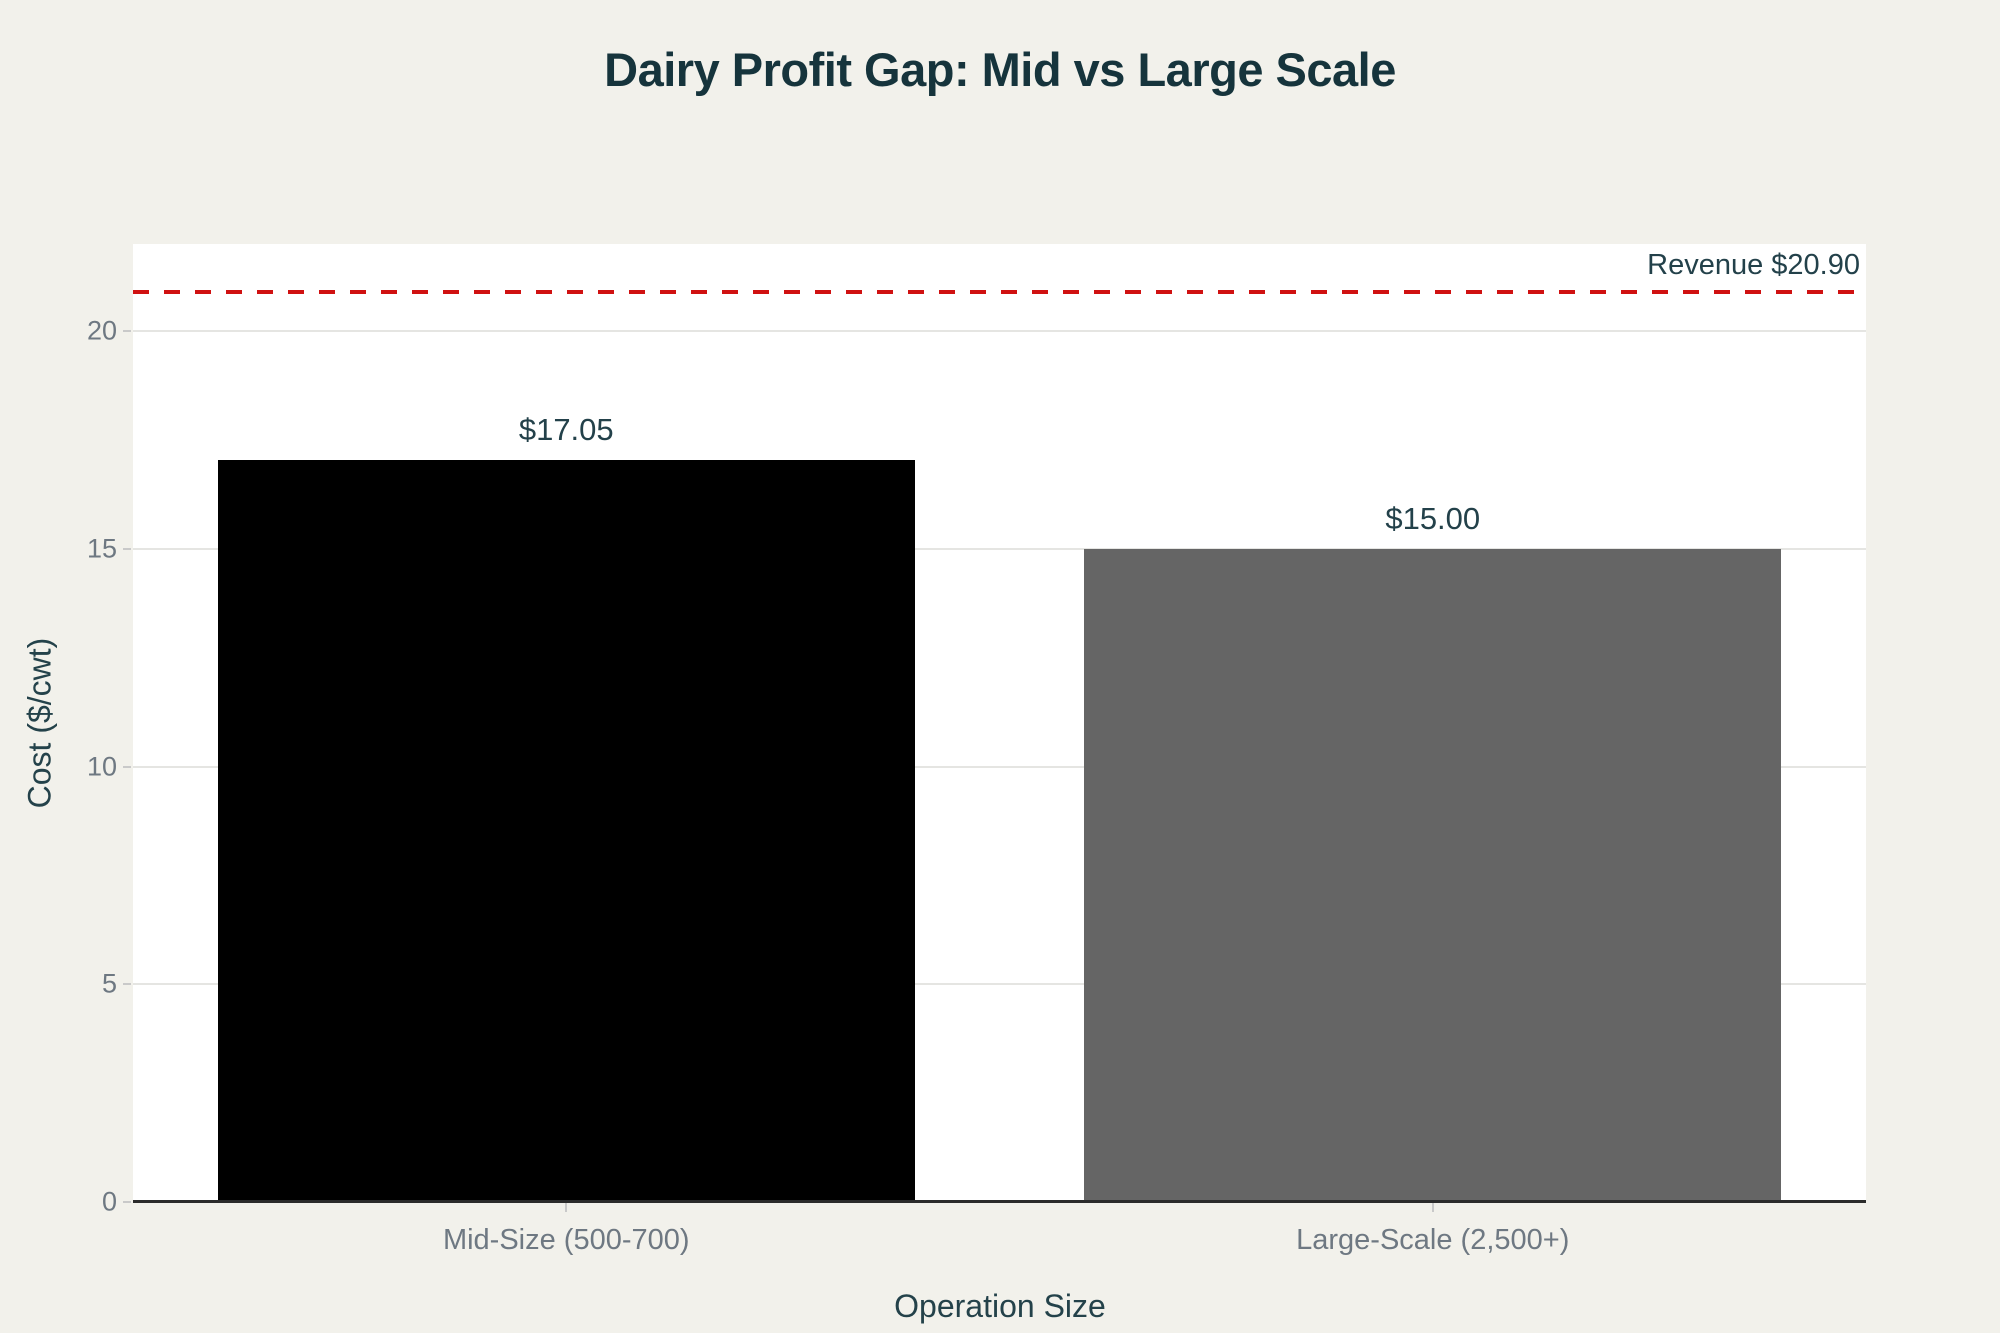 The image size is (2000, 1333). I want to click on revenue-reference-label: Revenue $20.90, so click(1753, 264).